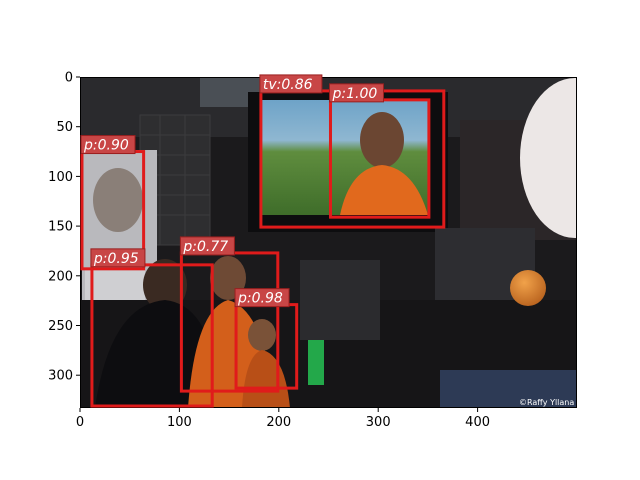  I want to click on detection-label: p:0.95, so click(116, 259).